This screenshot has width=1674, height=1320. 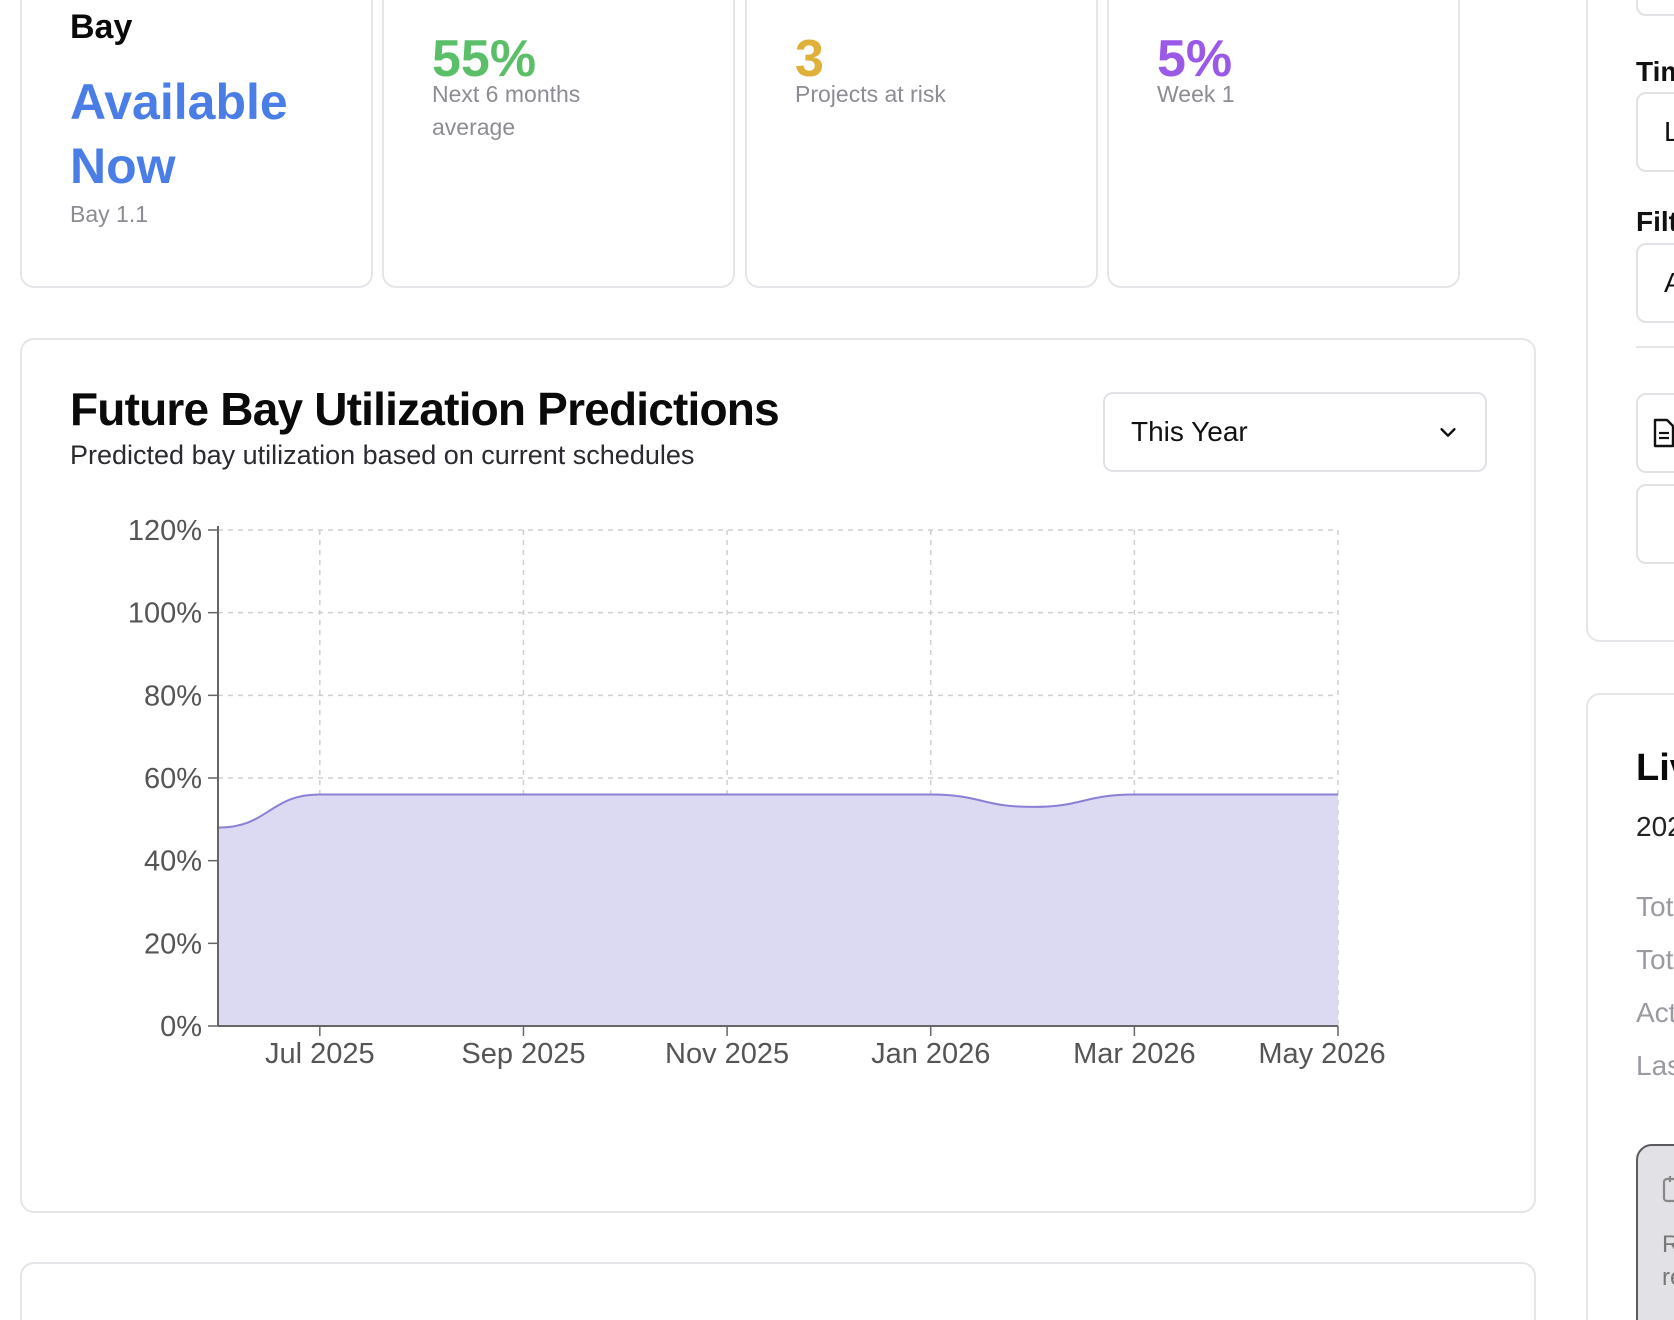 What do you see at coordinates (320, 1054) in the screenshot?
I see `x-tick-label: Jul 2025` at bounding box center [320, 1054].